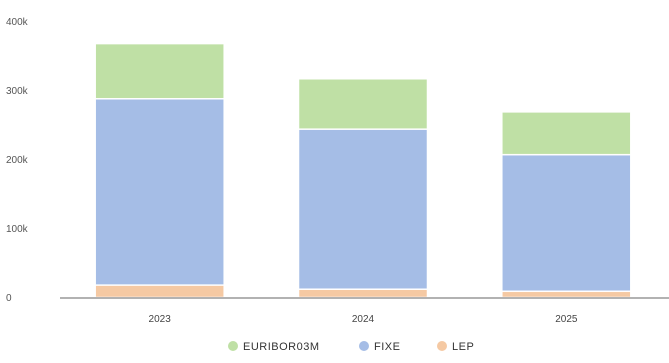 The width and height of the screenshot is (669, 363). Describe the element at coordinates (17, 22) in the screenshot. I see `y-tick-label: 400k` at that location.